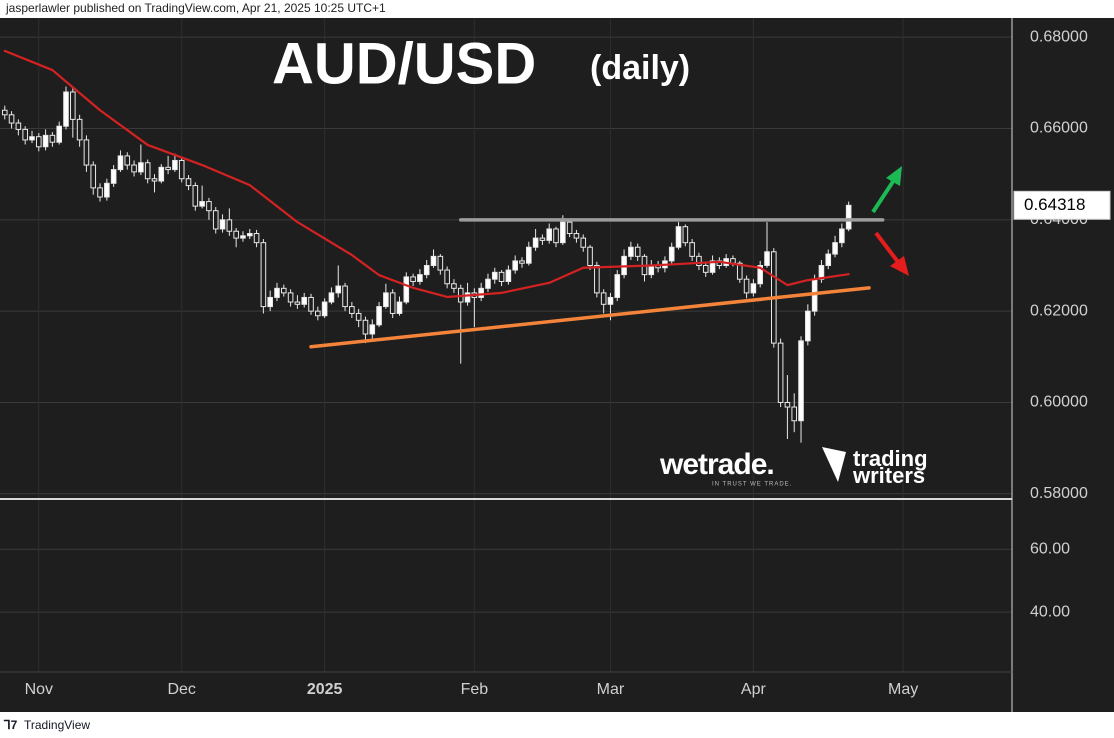  What do you see at coordinates (1059, 36) in the screenshot?
I see `y-tick-label: 0.68000` at bounding box center [1059, 36].